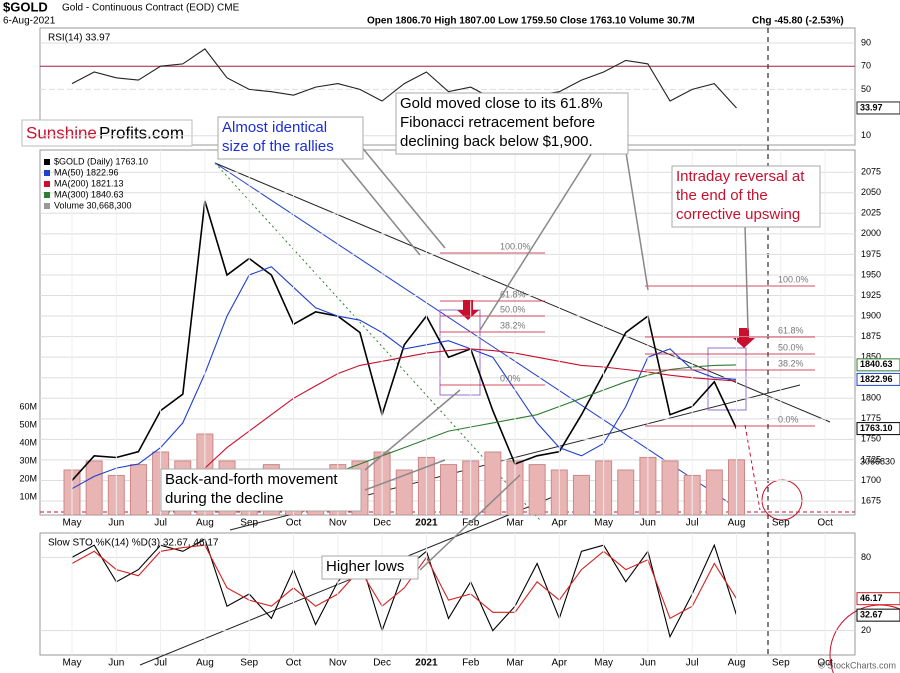 The image size is (900, 673). Describe the element at coordinates (740, 176) in the screenshot. I see `annotation-text: Intraday reversal at` at that location.